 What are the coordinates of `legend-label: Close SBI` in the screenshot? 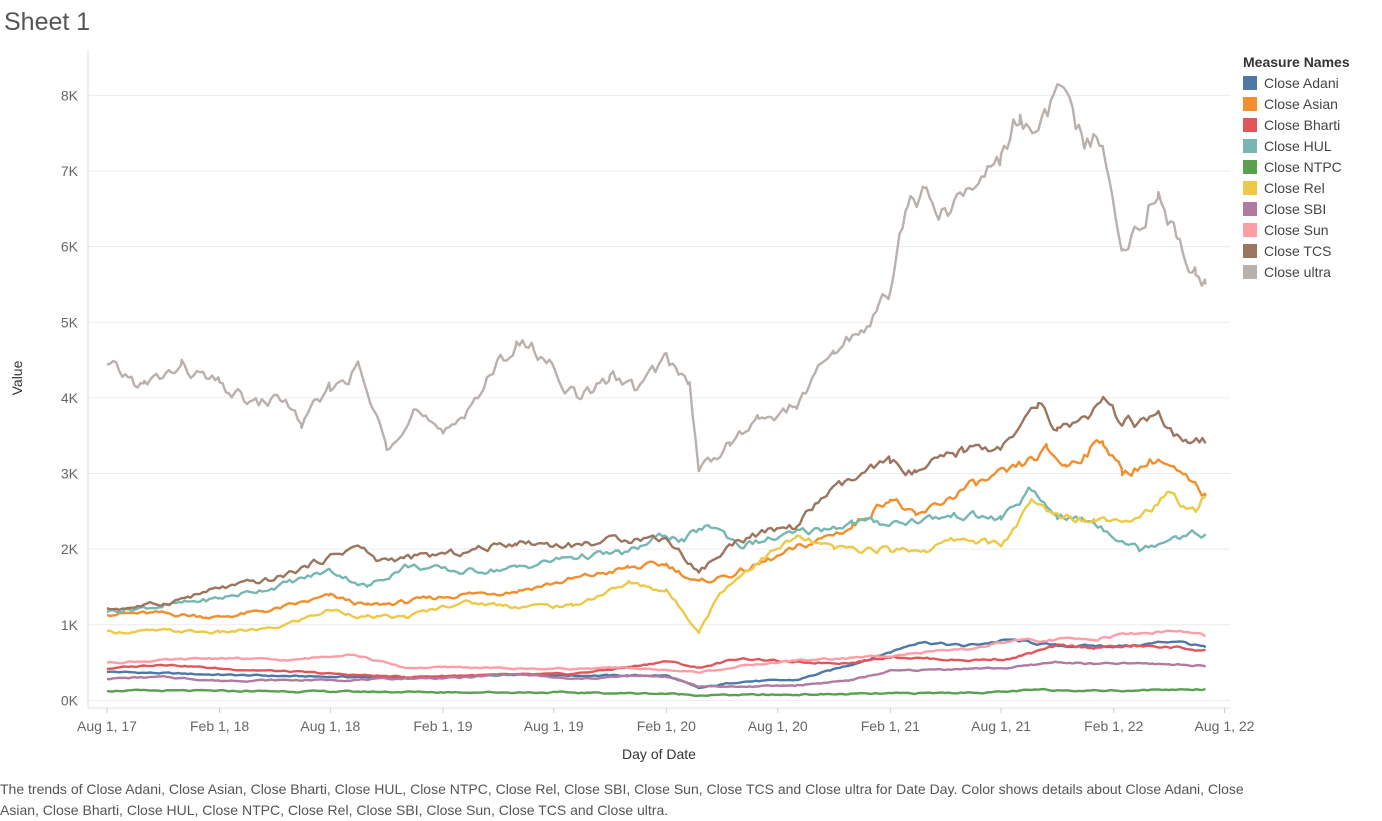 It's located at (1295, 208).